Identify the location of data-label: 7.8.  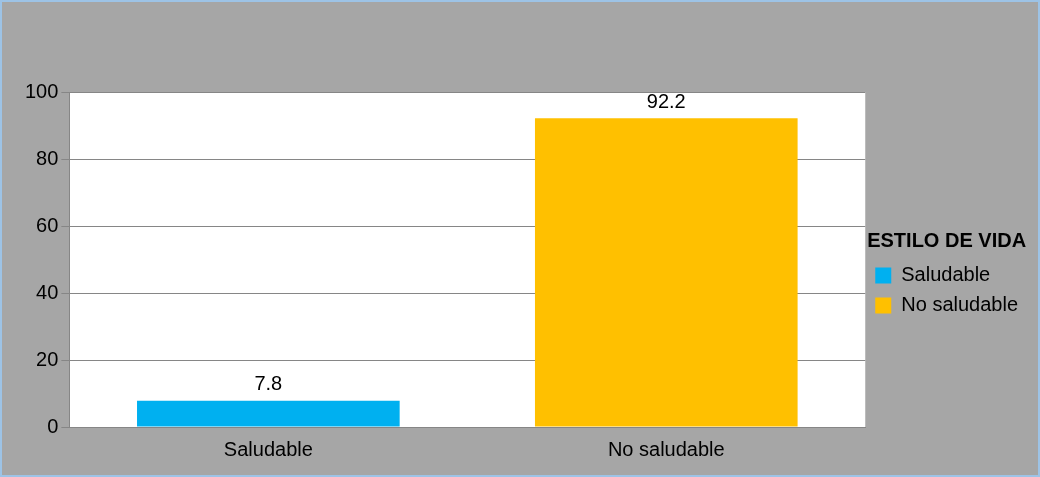
(268, 383).